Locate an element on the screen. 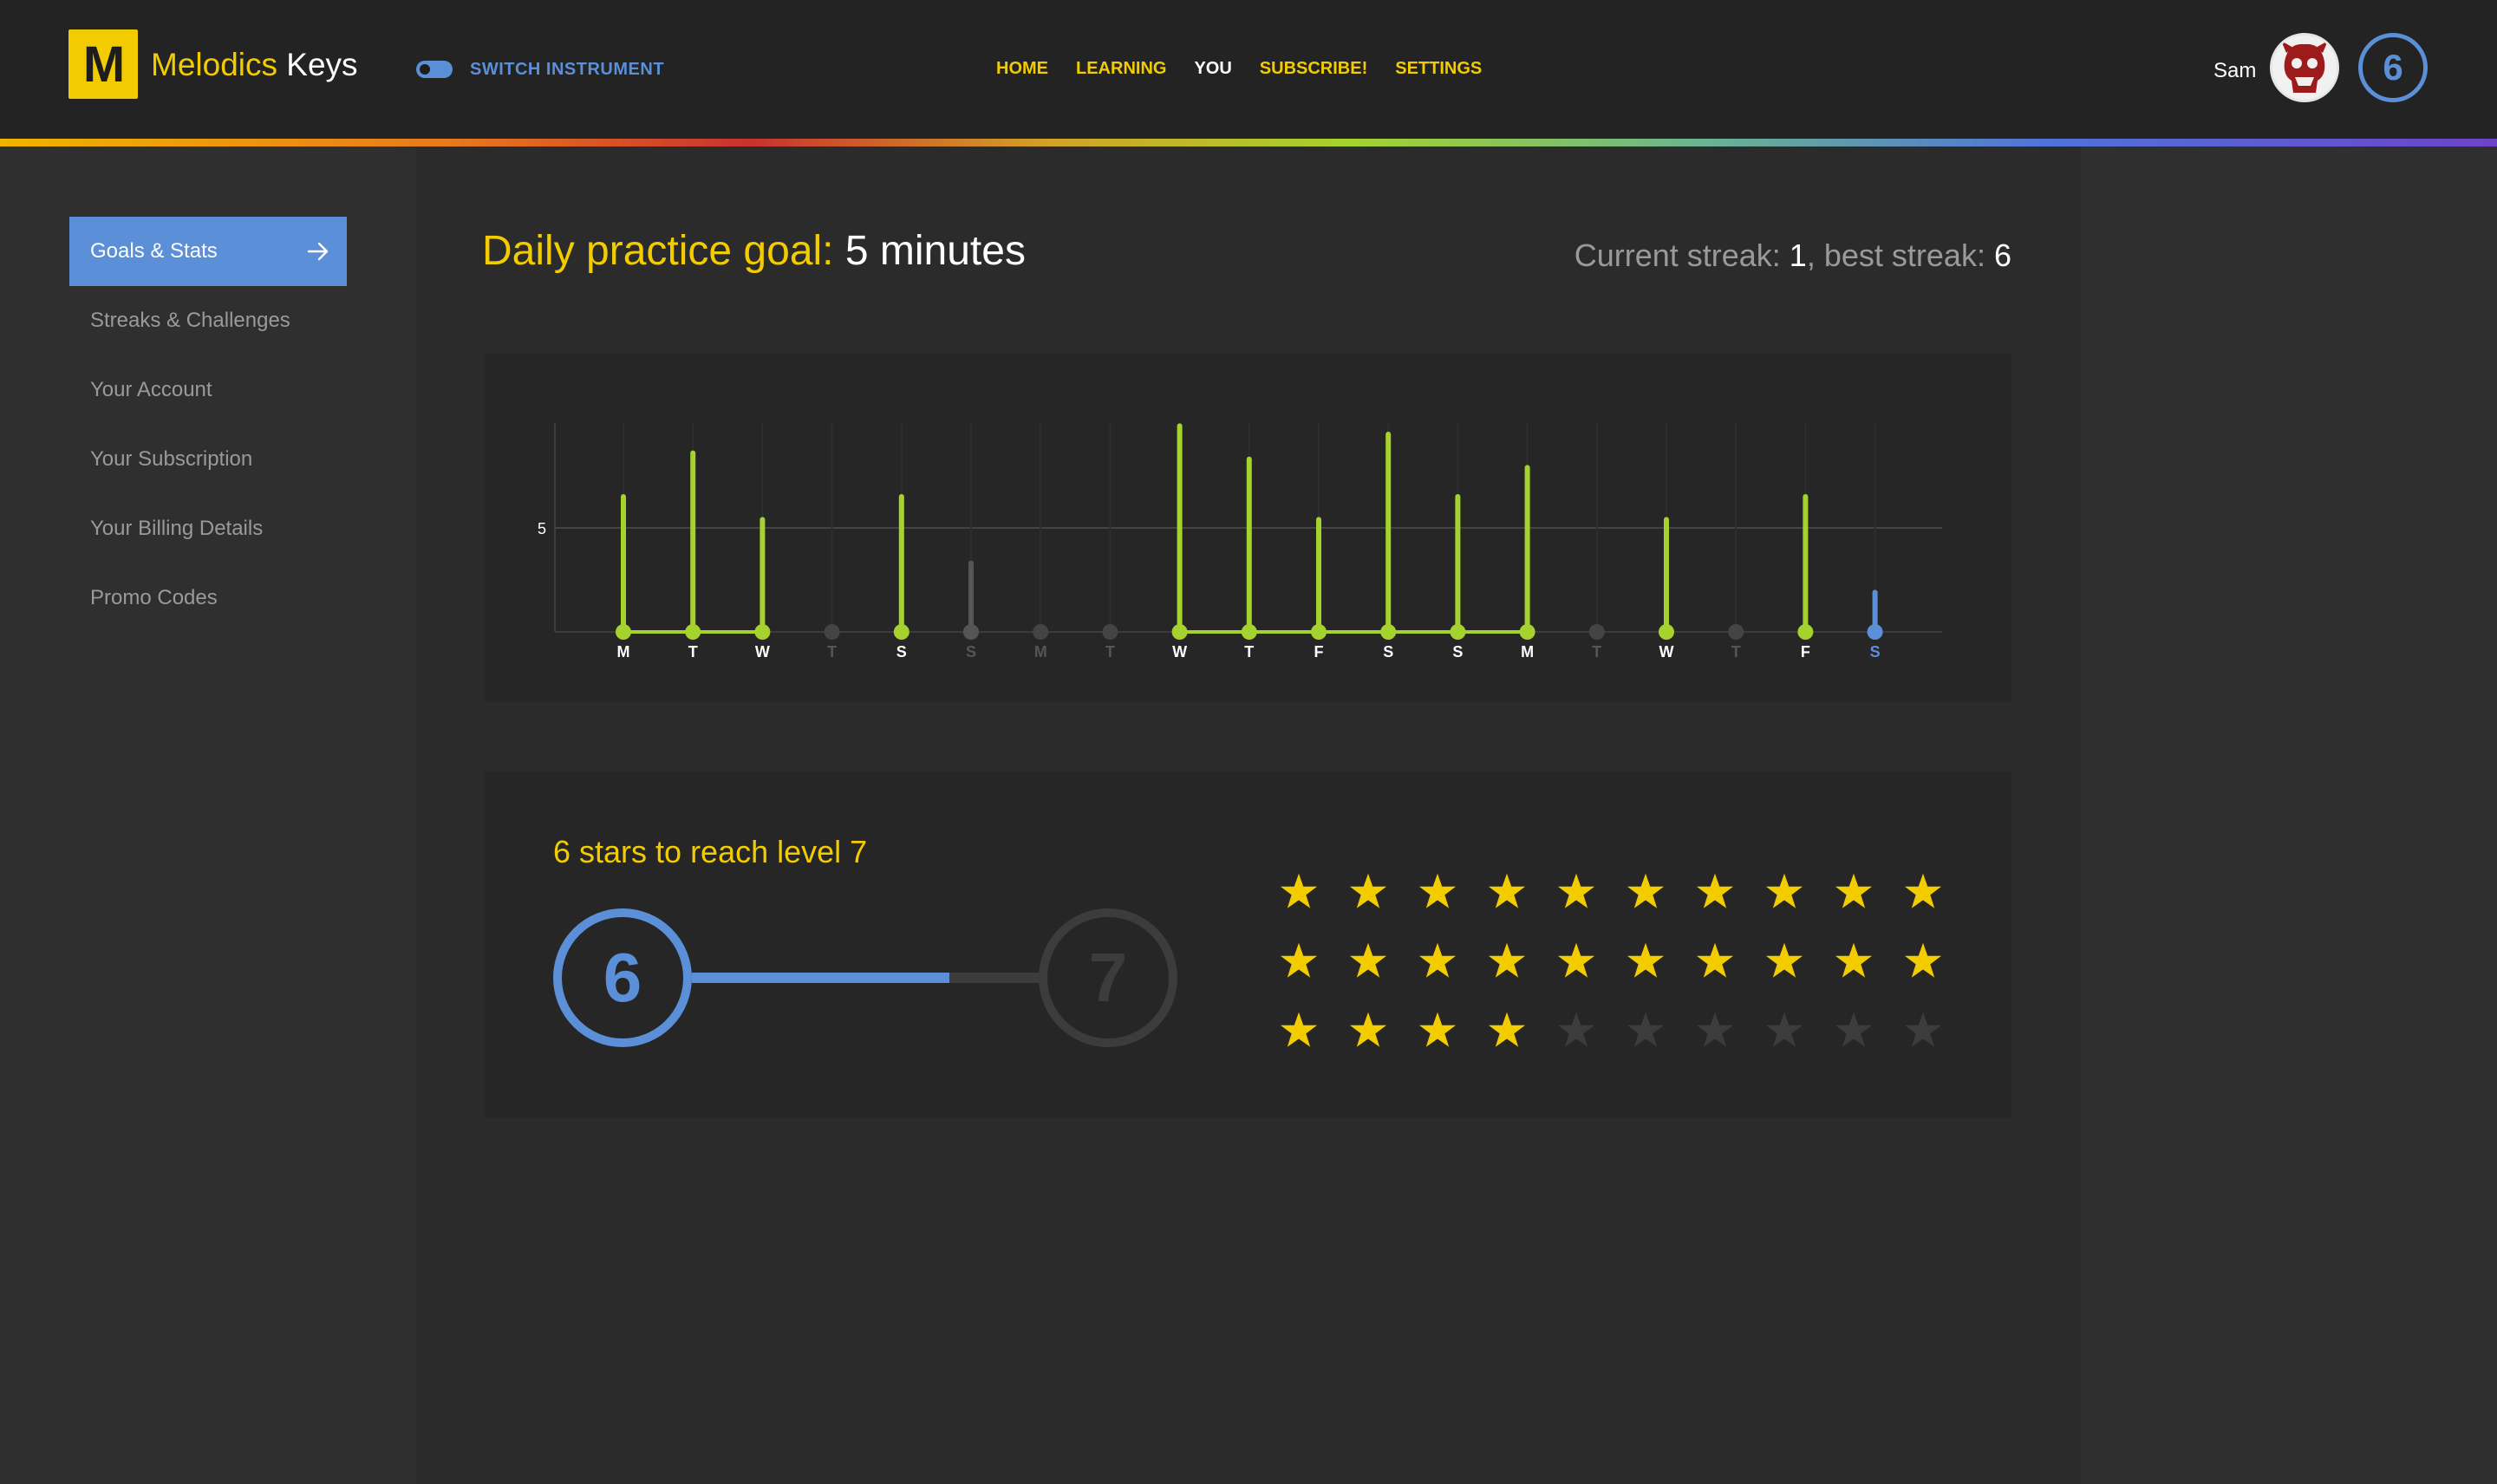 The width and height of the screenshot is (2497, 1484). goal-label: Daily practice goal: is located at coordinates (658, 251).